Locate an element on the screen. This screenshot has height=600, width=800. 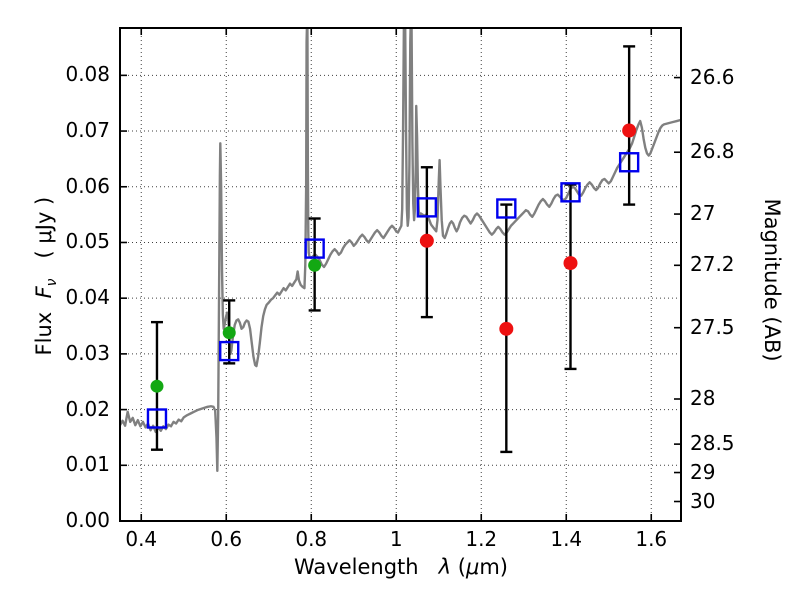
x-axis-tick-label: 1.2 is located at coordinates (481, 539).